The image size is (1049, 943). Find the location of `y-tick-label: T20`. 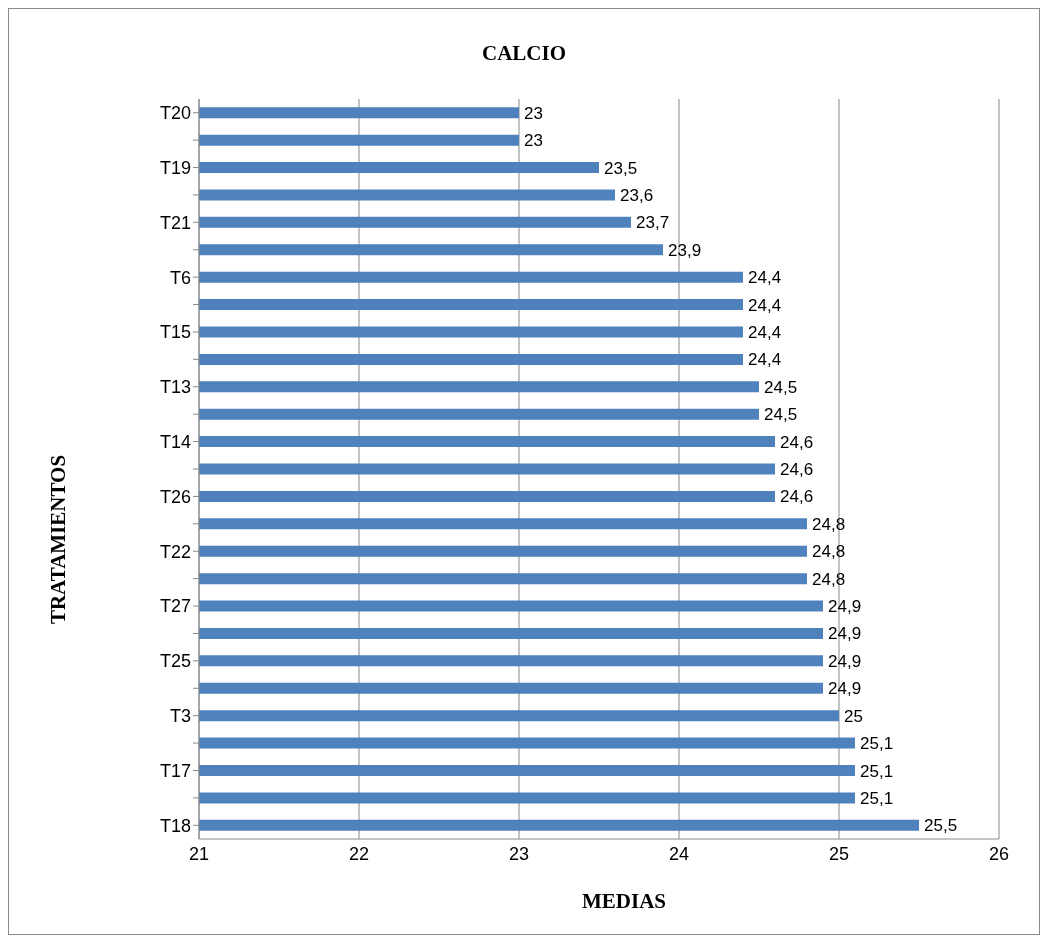

y-tick-label: T20 is located at coordinates (175, 113).